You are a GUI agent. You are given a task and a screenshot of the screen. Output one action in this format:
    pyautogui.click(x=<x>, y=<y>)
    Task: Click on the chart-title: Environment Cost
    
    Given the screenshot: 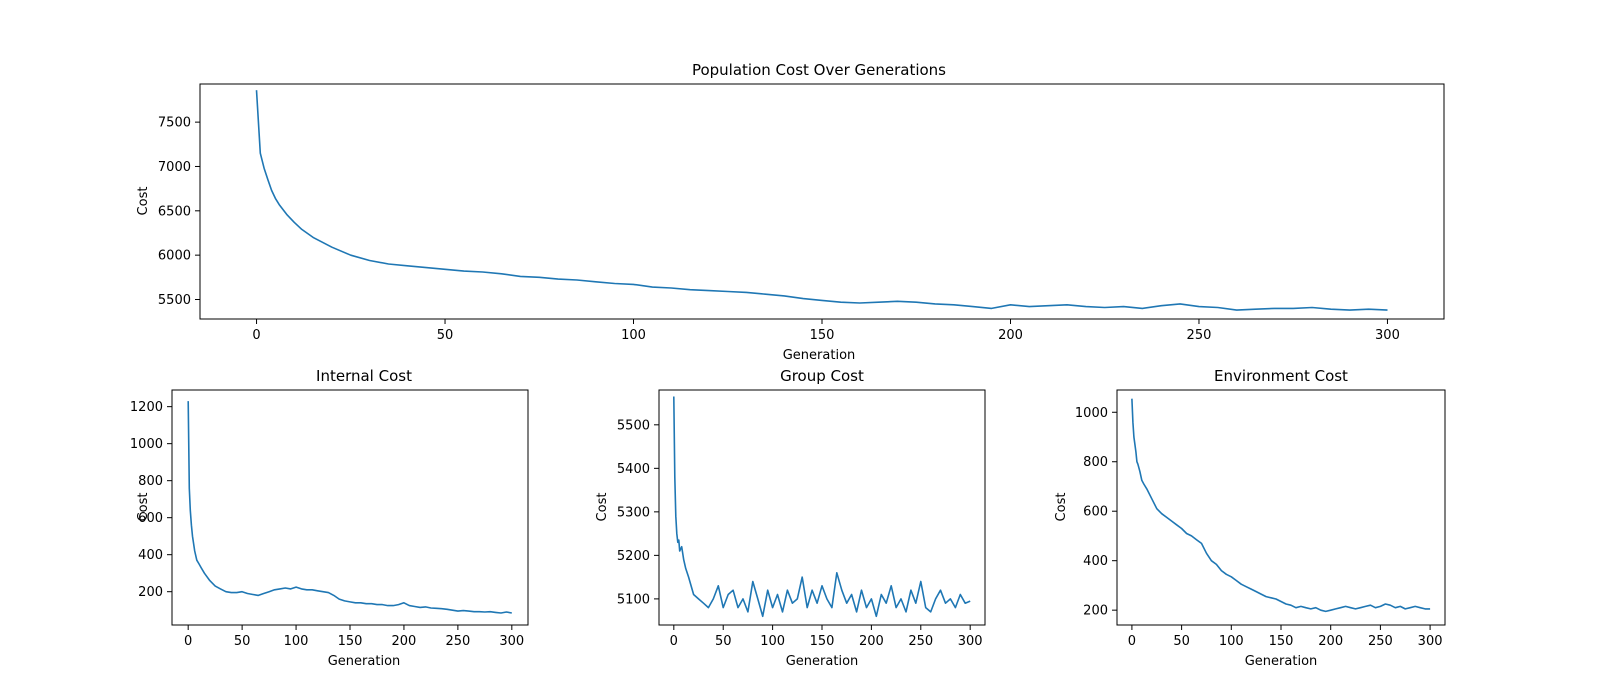 What is the action you would take?
    pyautogui.click(x=1281, y=376)
    